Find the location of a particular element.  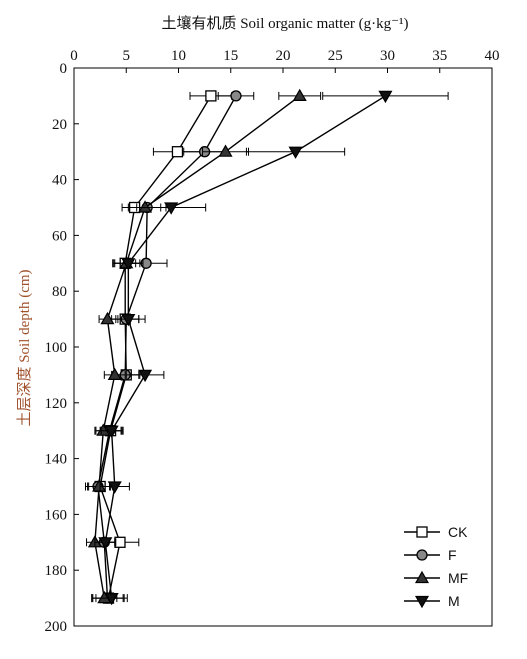

x-tick-label: 25 is located at coordinates (335, 56).